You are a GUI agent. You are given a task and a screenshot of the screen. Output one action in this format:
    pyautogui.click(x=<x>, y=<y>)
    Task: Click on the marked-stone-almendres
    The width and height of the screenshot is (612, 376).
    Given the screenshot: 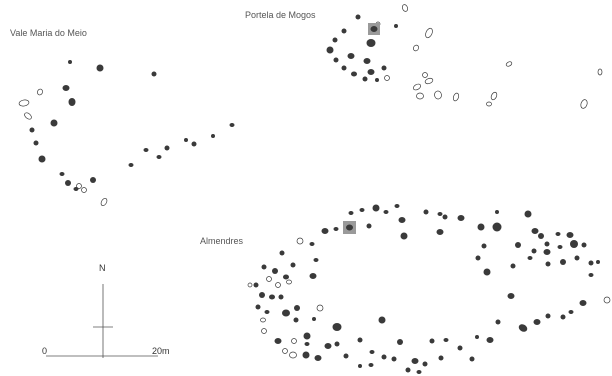 What is the action you would take?
    pyautogui.click(x=349, y=227)
    